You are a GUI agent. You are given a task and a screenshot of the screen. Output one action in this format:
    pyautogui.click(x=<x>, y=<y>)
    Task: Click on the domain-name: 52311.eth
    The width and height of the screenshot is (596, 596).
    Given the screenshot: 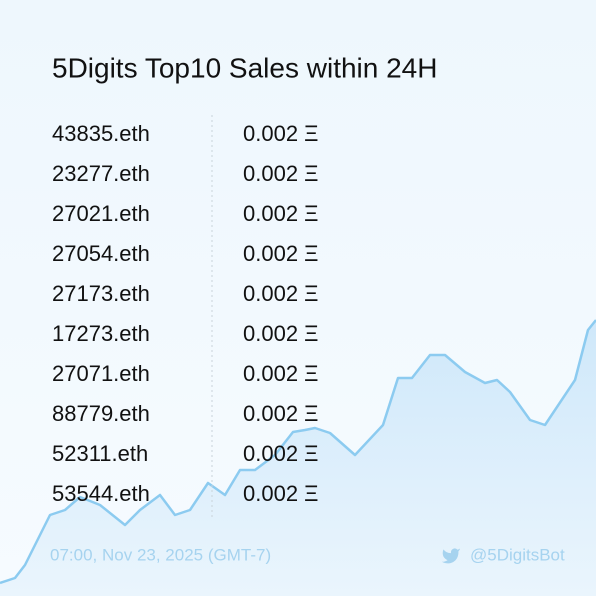 What is the action you would take?
    pyautogui.click(x=100, y=453)
    